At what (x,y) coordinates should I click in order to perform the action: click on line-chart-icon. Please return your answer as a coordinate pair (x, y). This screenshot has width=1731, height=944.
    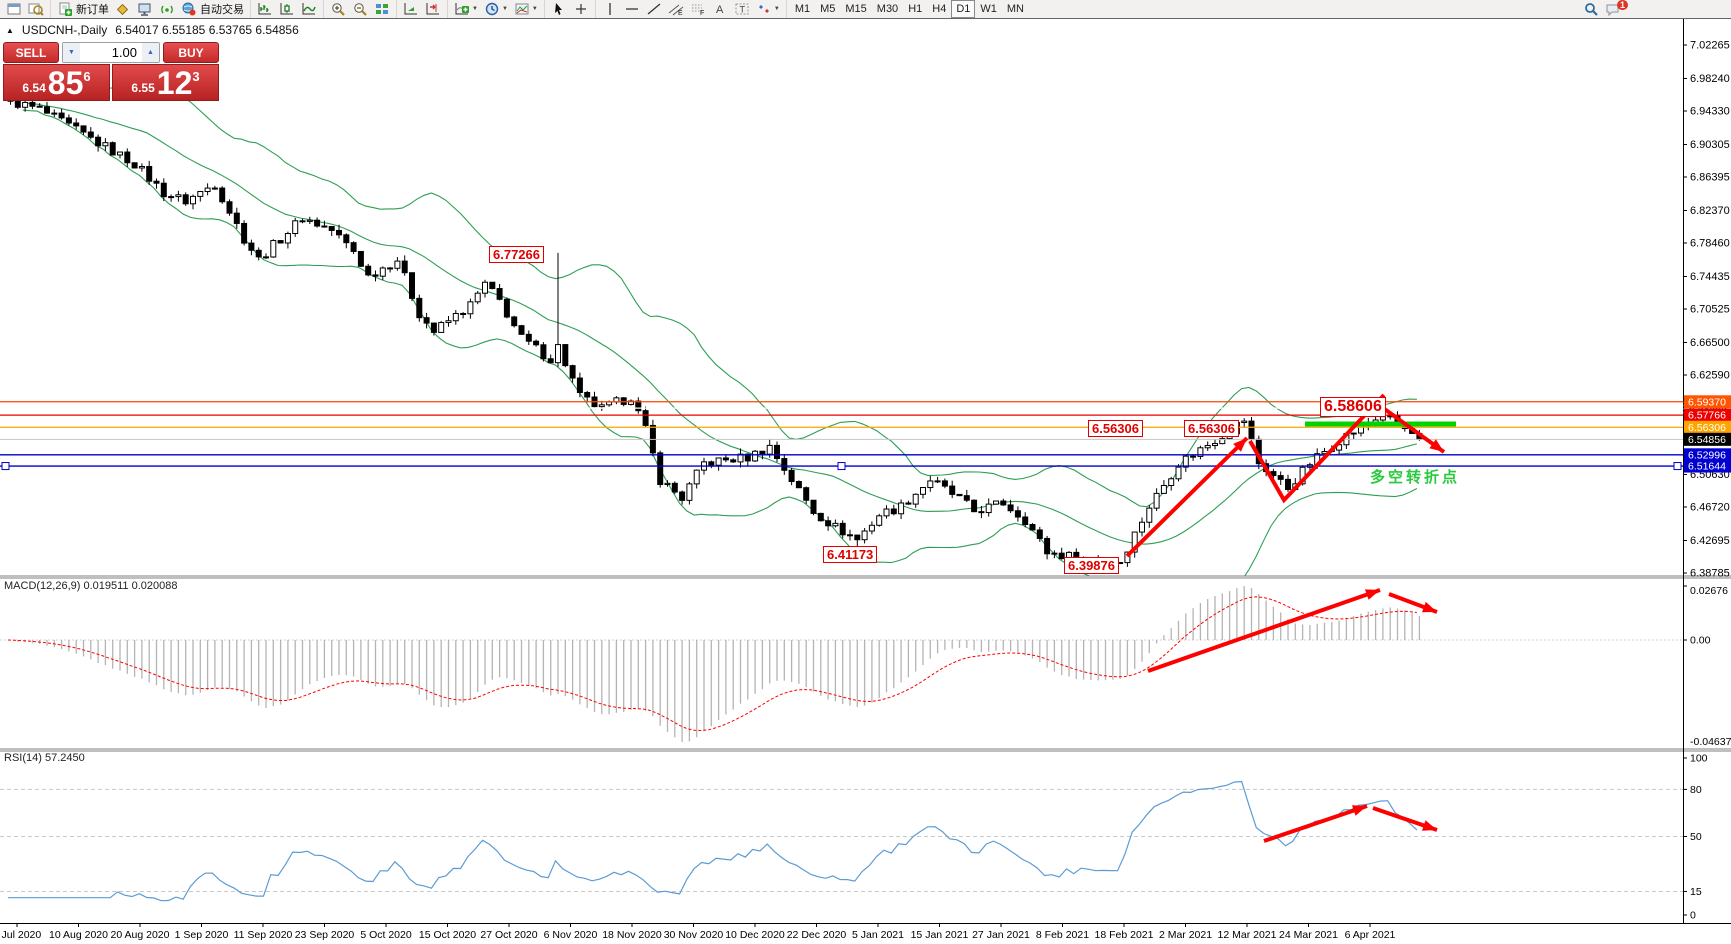
    Looking at the image, I should click on (309, 9).